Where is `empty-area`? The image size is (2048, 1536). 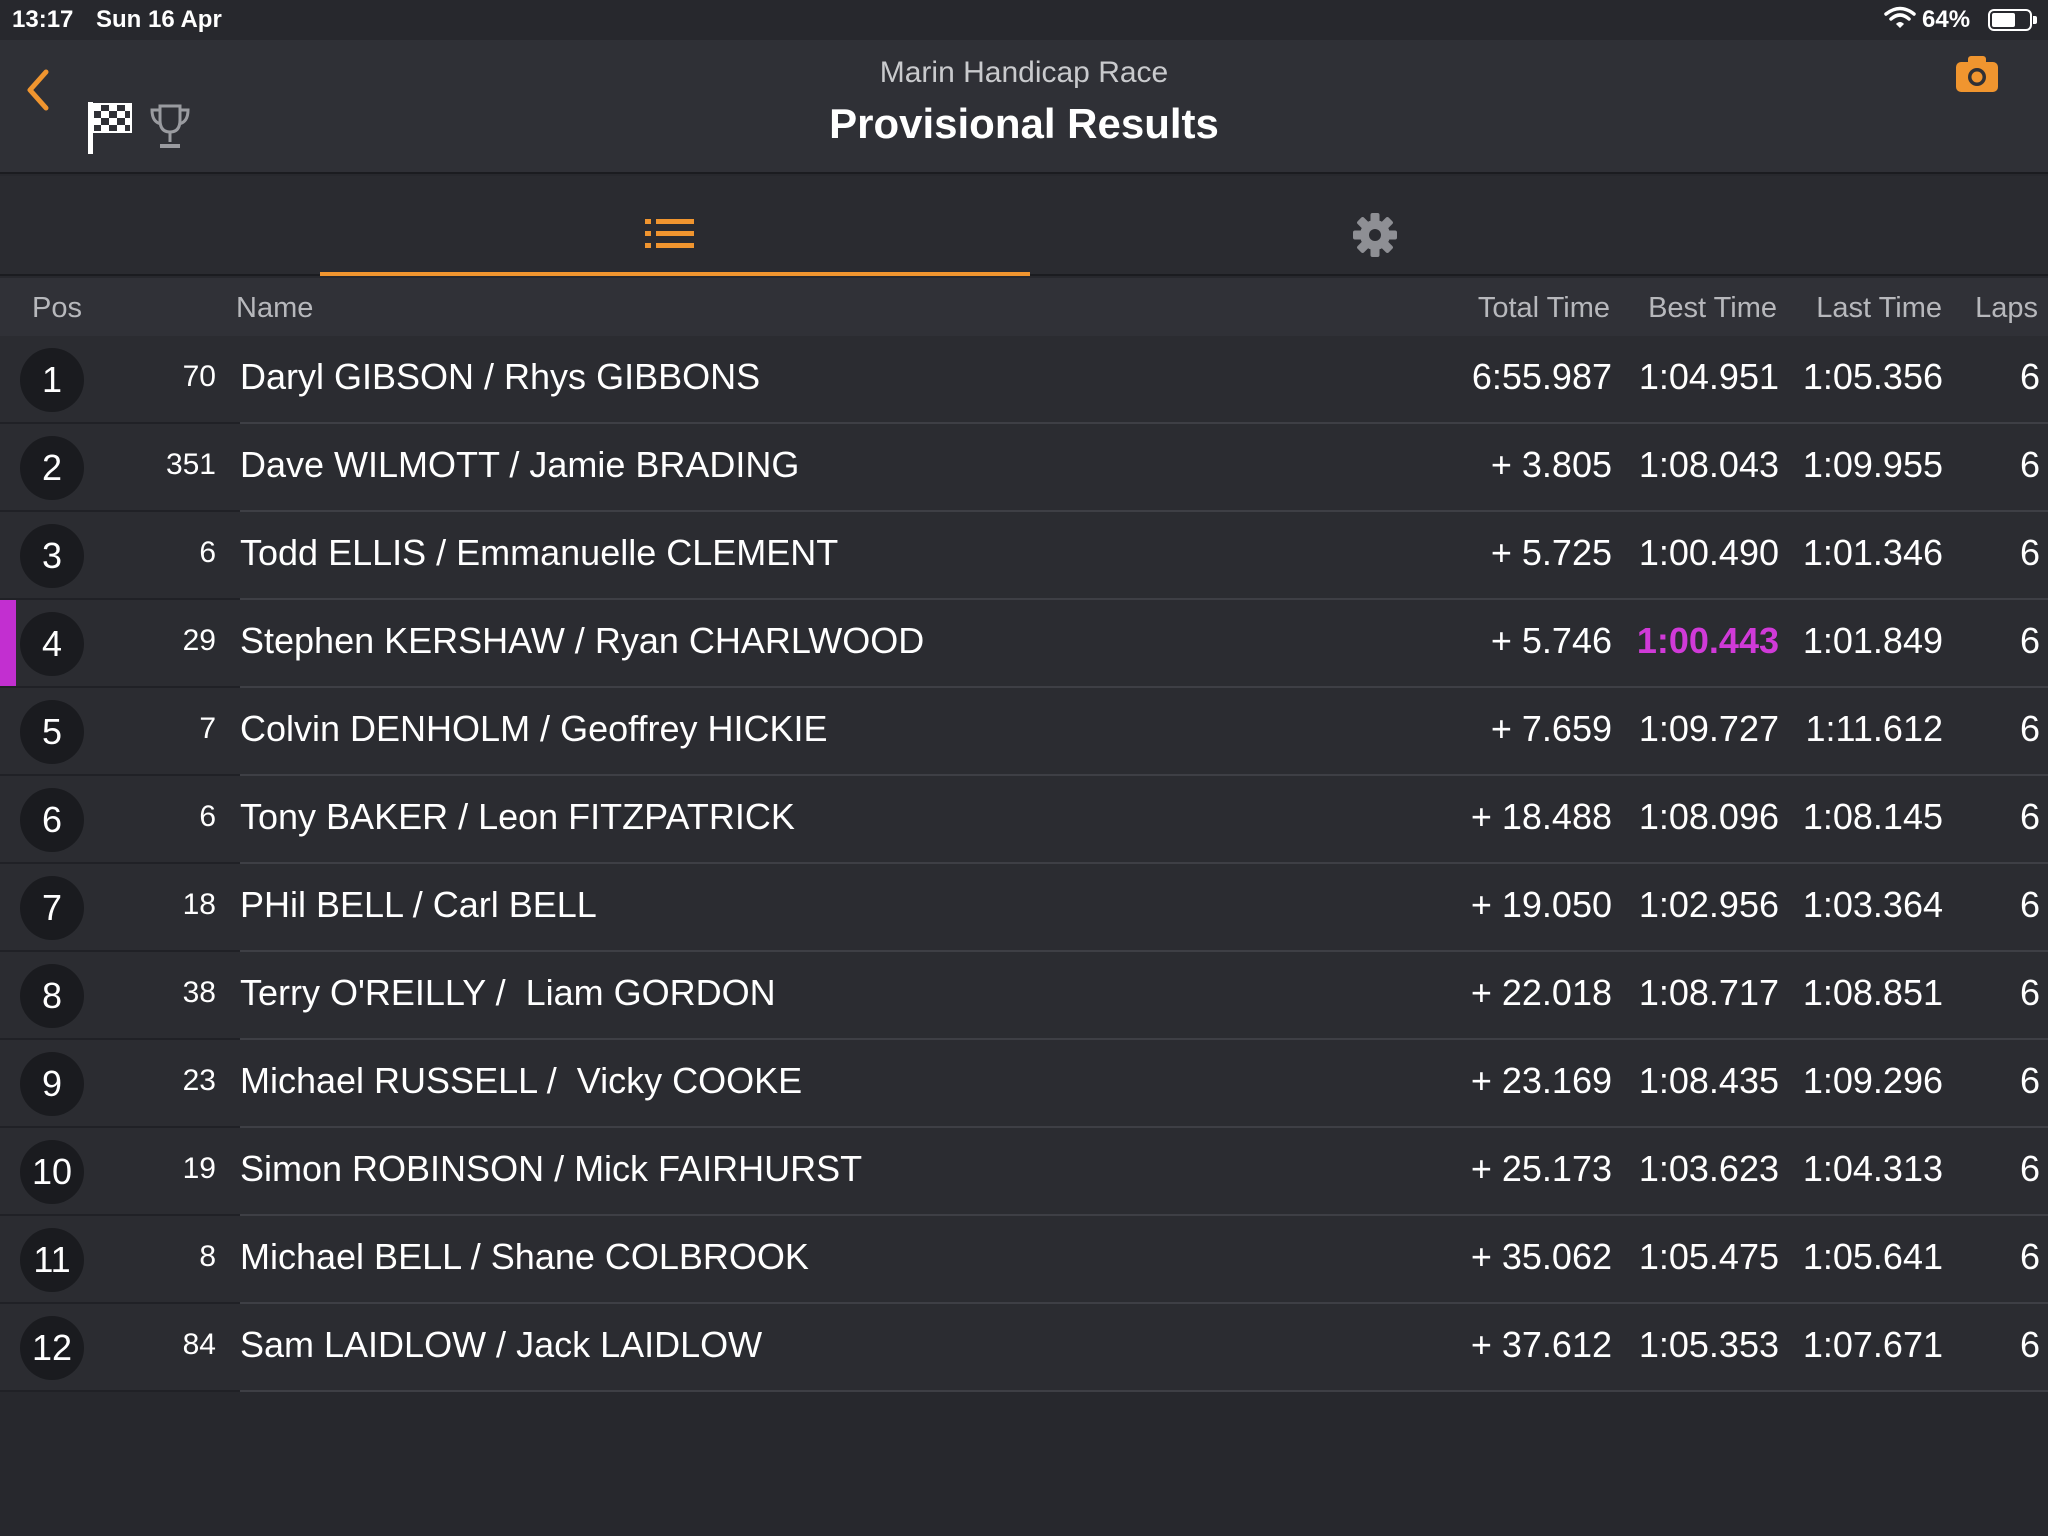 empty-area is located at coordinates (1024, 1464).